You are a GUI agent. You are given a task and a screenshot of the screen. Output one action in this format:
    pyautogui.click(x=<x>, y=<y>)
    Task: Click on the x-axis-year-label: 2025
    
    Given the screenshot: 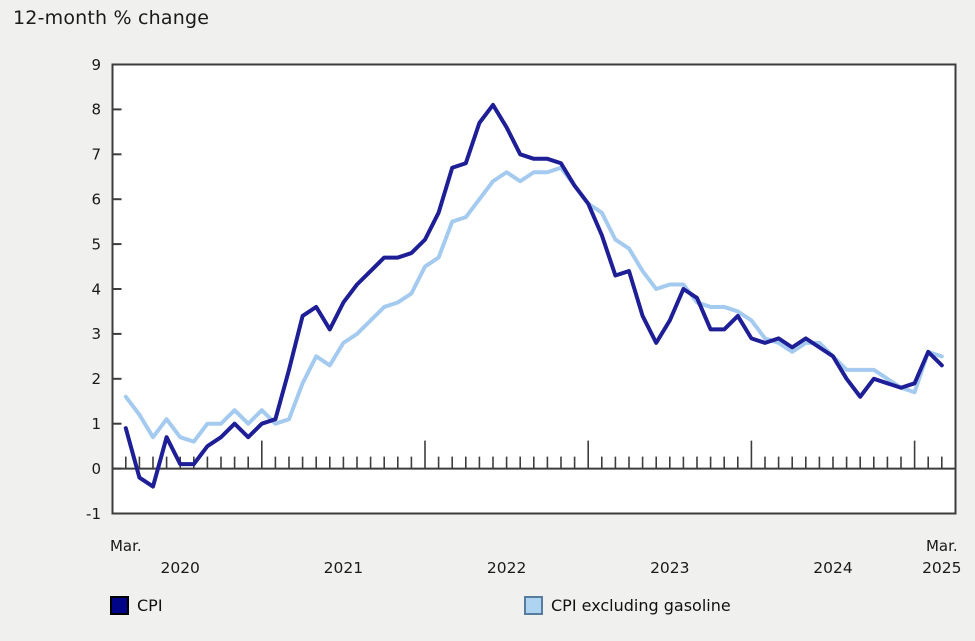 What is the action you would take?
    pyautogui.click(x=941, y=568)
    